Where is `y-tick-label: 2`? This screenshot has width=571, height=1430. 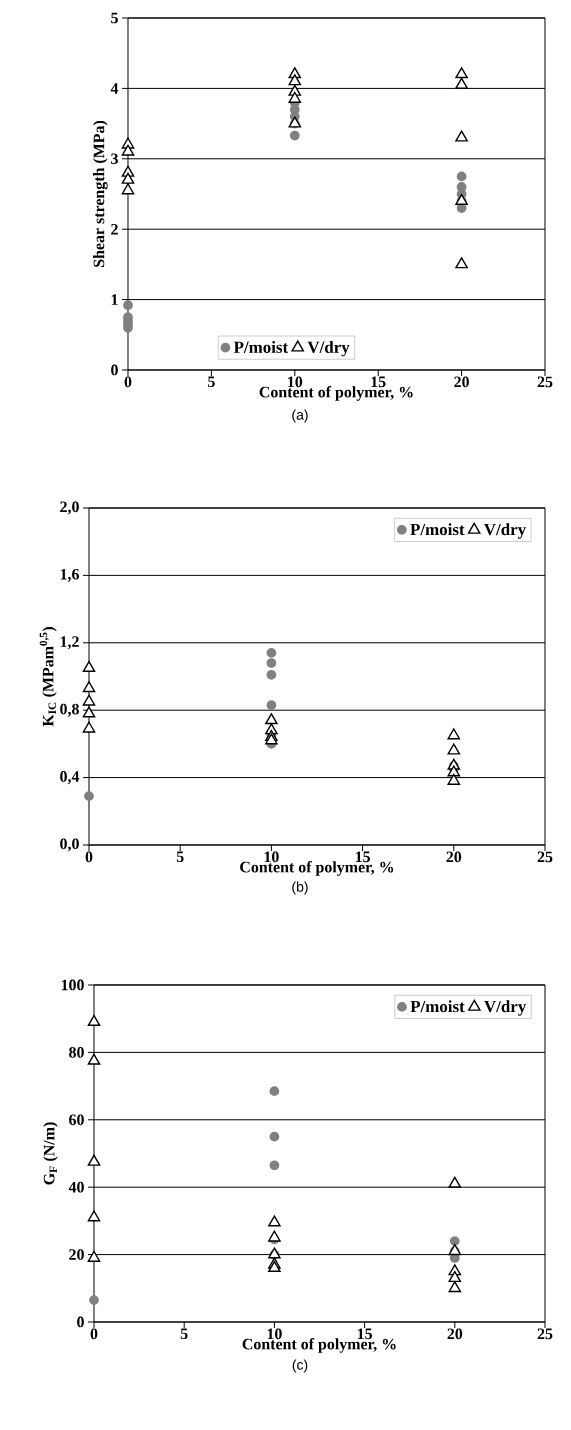 y-tick-label: 2 is located at coordinates (114, 229).